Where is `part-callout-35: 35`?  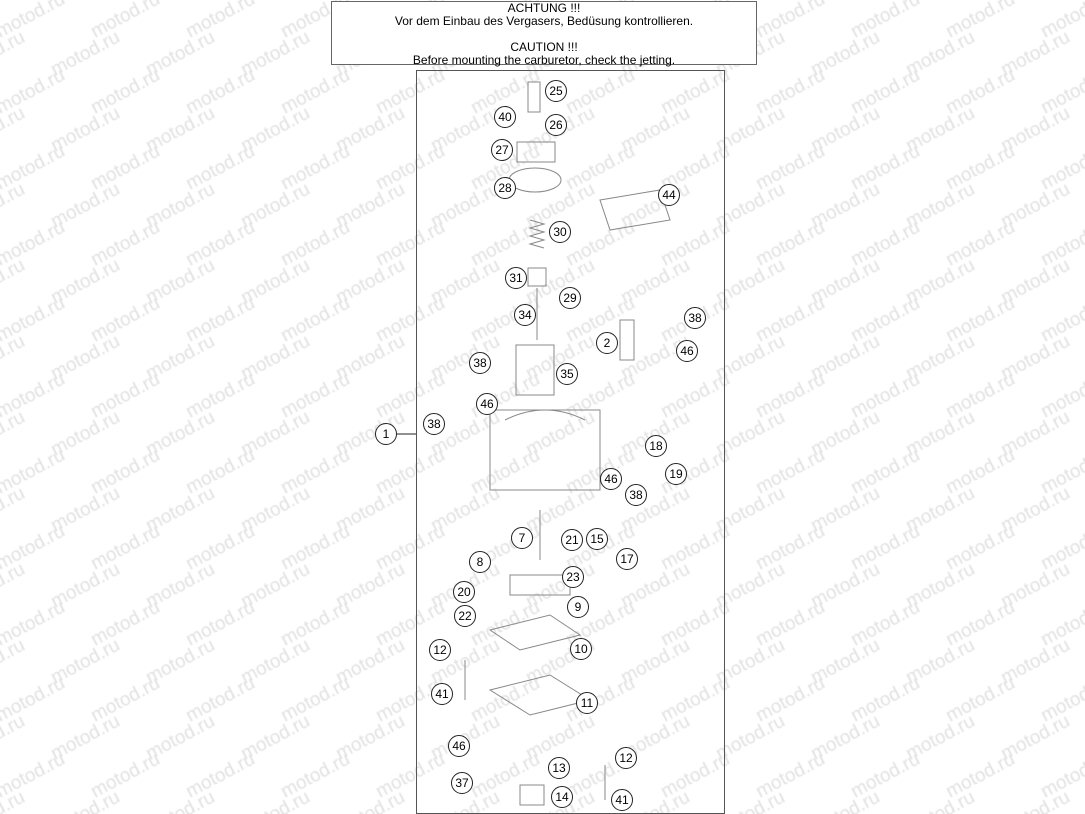
part-callout-35: 35 is located at coordinates (567, 374).